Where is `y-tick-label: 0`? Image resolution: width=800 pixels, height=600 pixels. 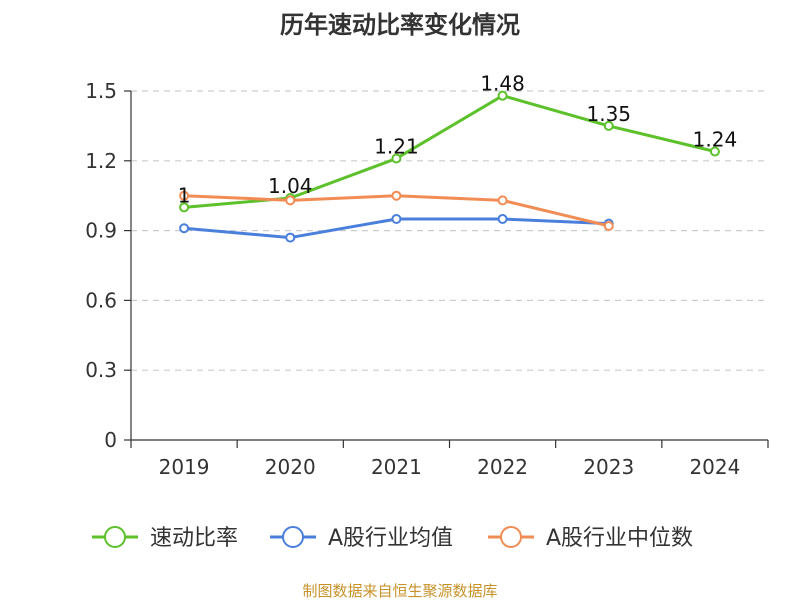
y-tick-label: 0 is located at coordinates (110, 440).